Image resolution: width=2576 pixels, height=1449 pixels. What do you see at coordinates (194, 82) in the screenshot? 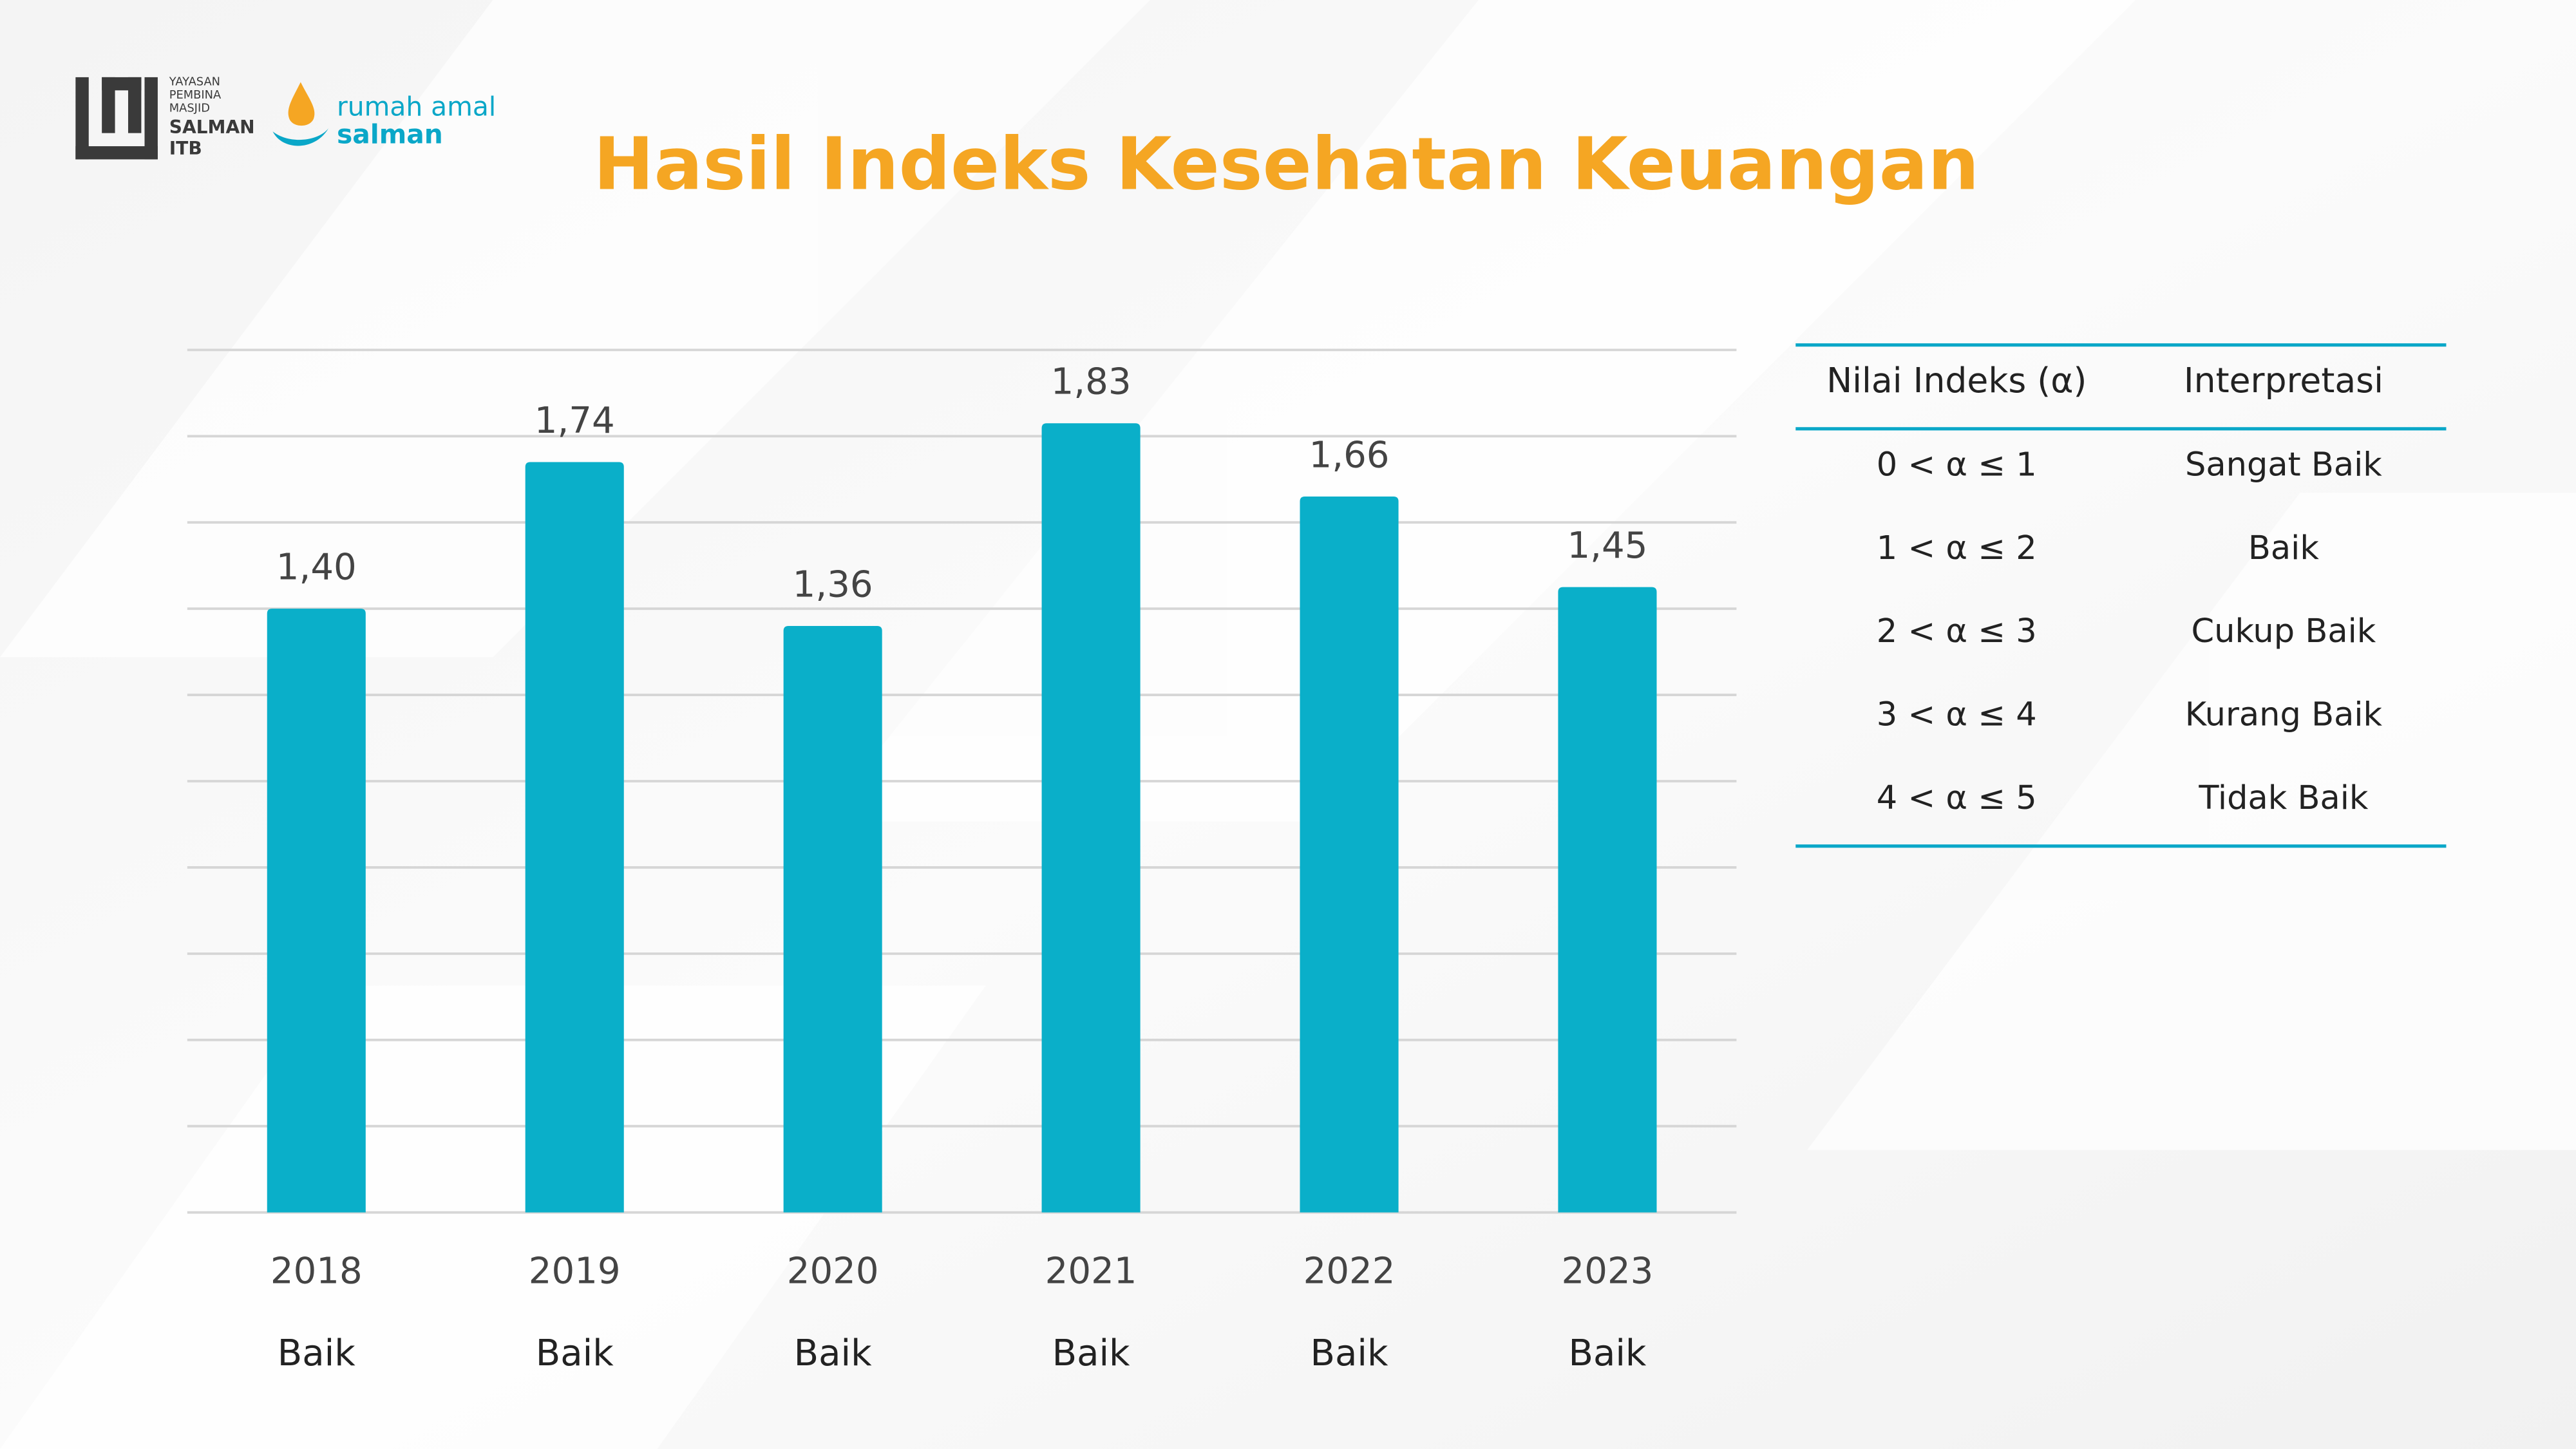
I see `logo-org-line: YAYASAN` at bounding box center [194, 82].